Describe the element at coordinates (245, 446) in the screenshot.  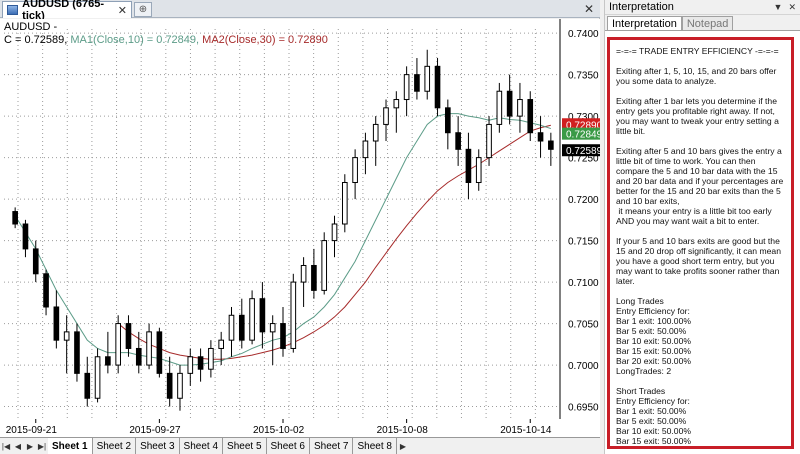
I see `sheet-tab-5: Sheet 5` at that location.